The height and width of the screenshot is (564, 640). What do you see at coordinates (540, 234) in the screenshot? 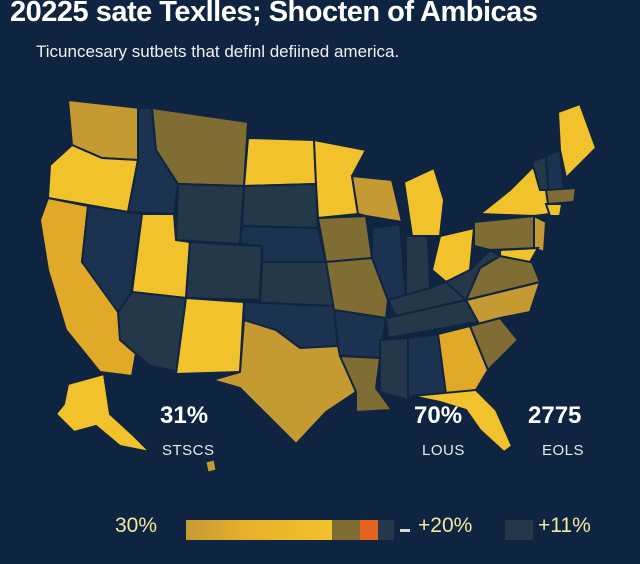
I see `state-new-jersey` at bounding box center [540, 234].